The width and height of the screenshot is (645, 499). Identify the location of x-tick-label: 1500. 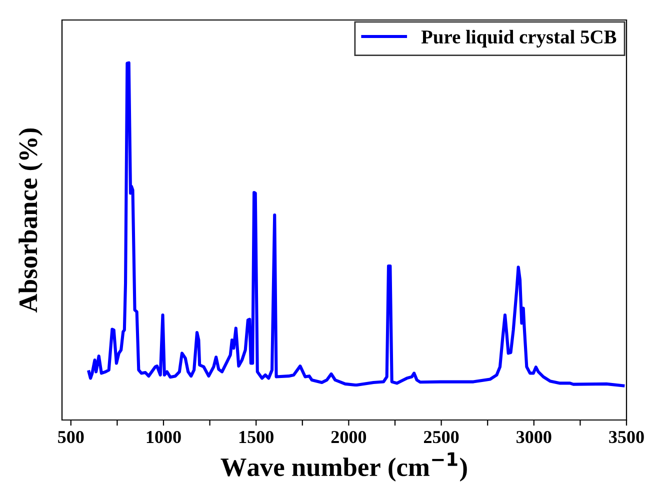
(256, 437).